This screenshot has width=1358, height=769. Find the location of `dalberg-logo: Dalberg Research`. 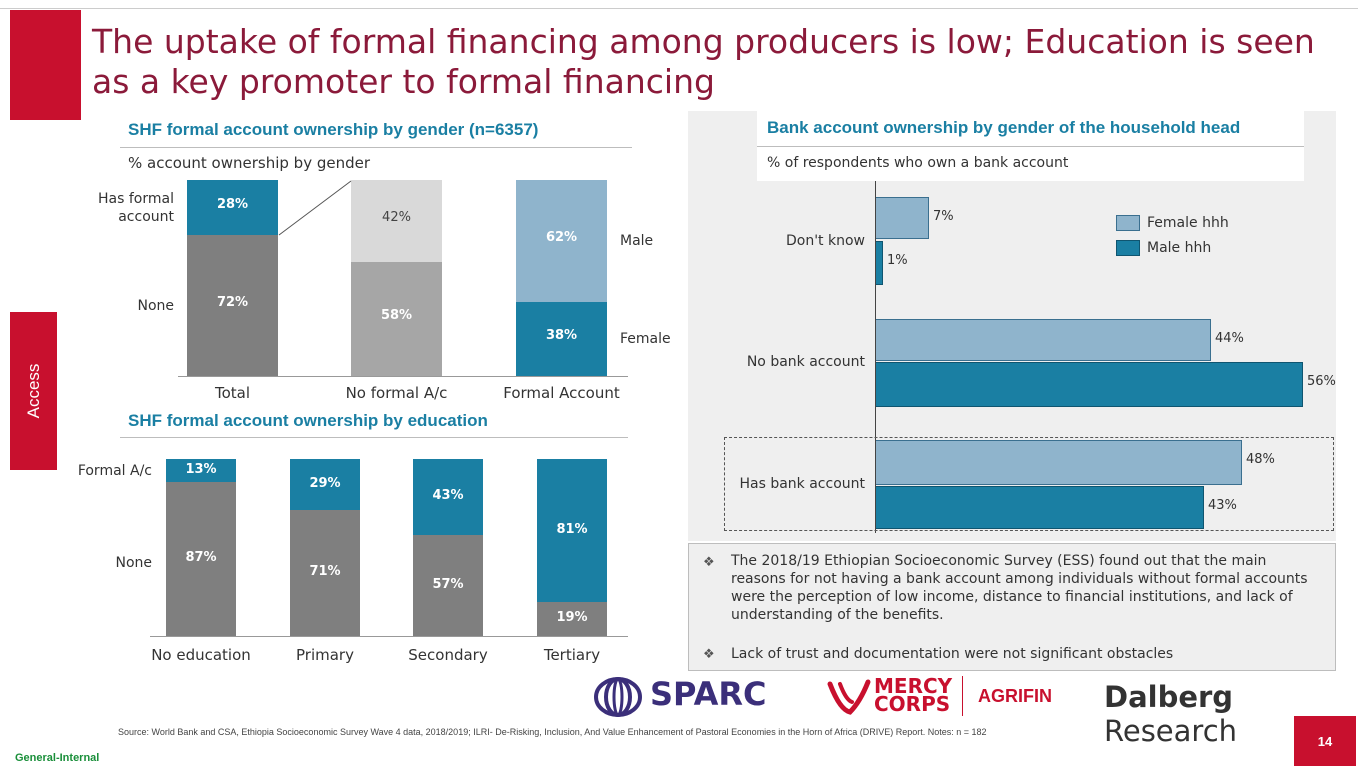

dalberg-logo: Dalberg Research is located at coordinates (1231, 714).